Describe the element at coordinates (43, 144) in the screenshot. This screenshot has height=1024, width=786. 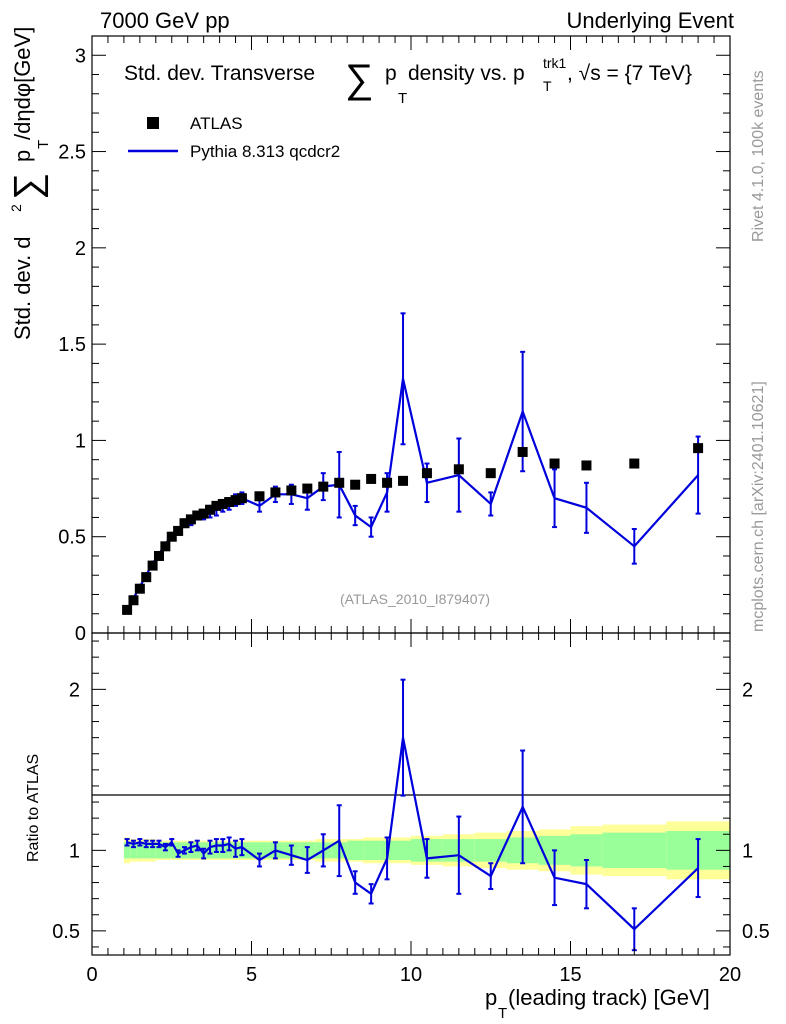
I see `ylabel-p-subscript: T` at that location.